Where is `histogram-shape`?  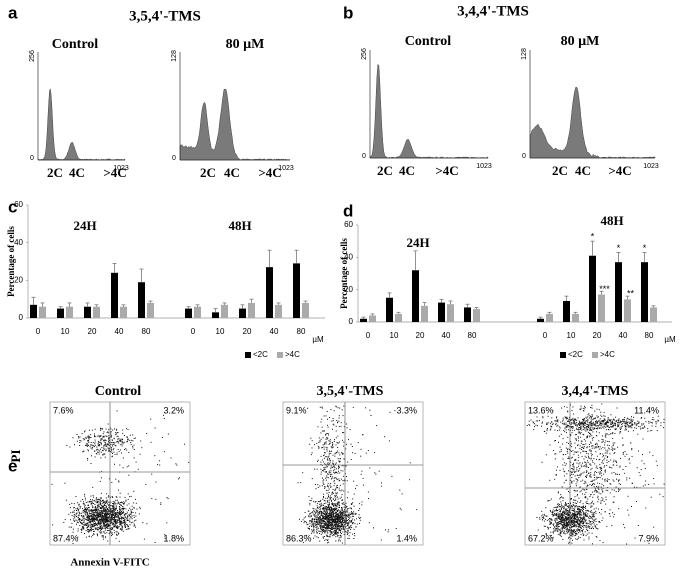
histogram-shape is located at coordinates (592, 122).